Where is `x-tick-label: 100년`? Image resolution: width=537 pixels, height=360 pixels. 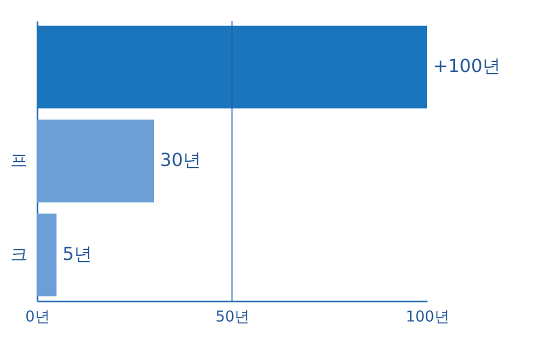
x-tick-label: 100년 is located at coordinates (428, 317).